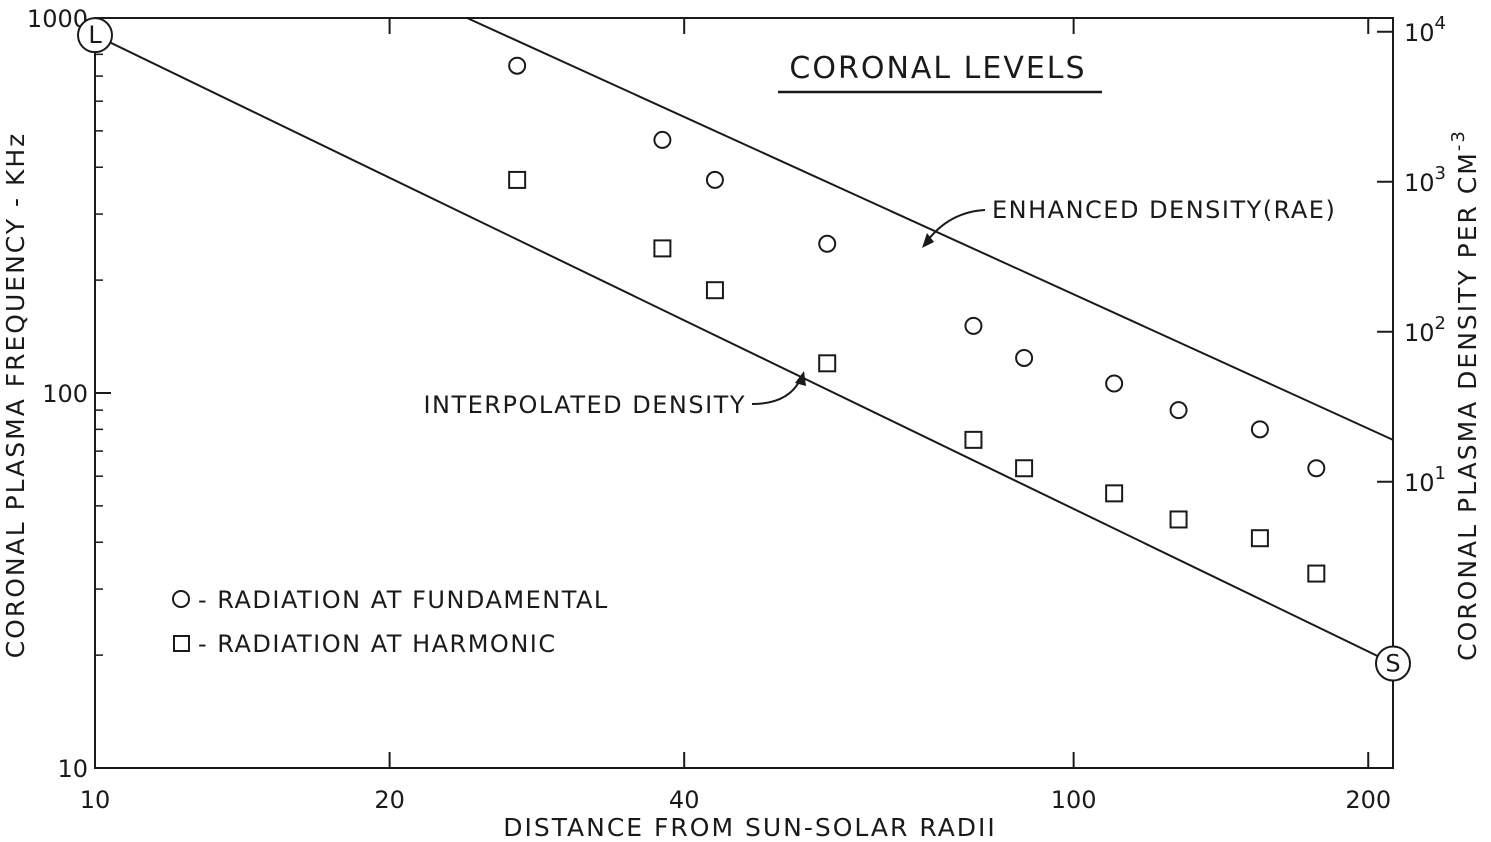 The height and width of the screenshot is (842, 1491). Describe the element at coordinates (181, 599) in the screenshot. I see `legend-circle-icon` at that location.